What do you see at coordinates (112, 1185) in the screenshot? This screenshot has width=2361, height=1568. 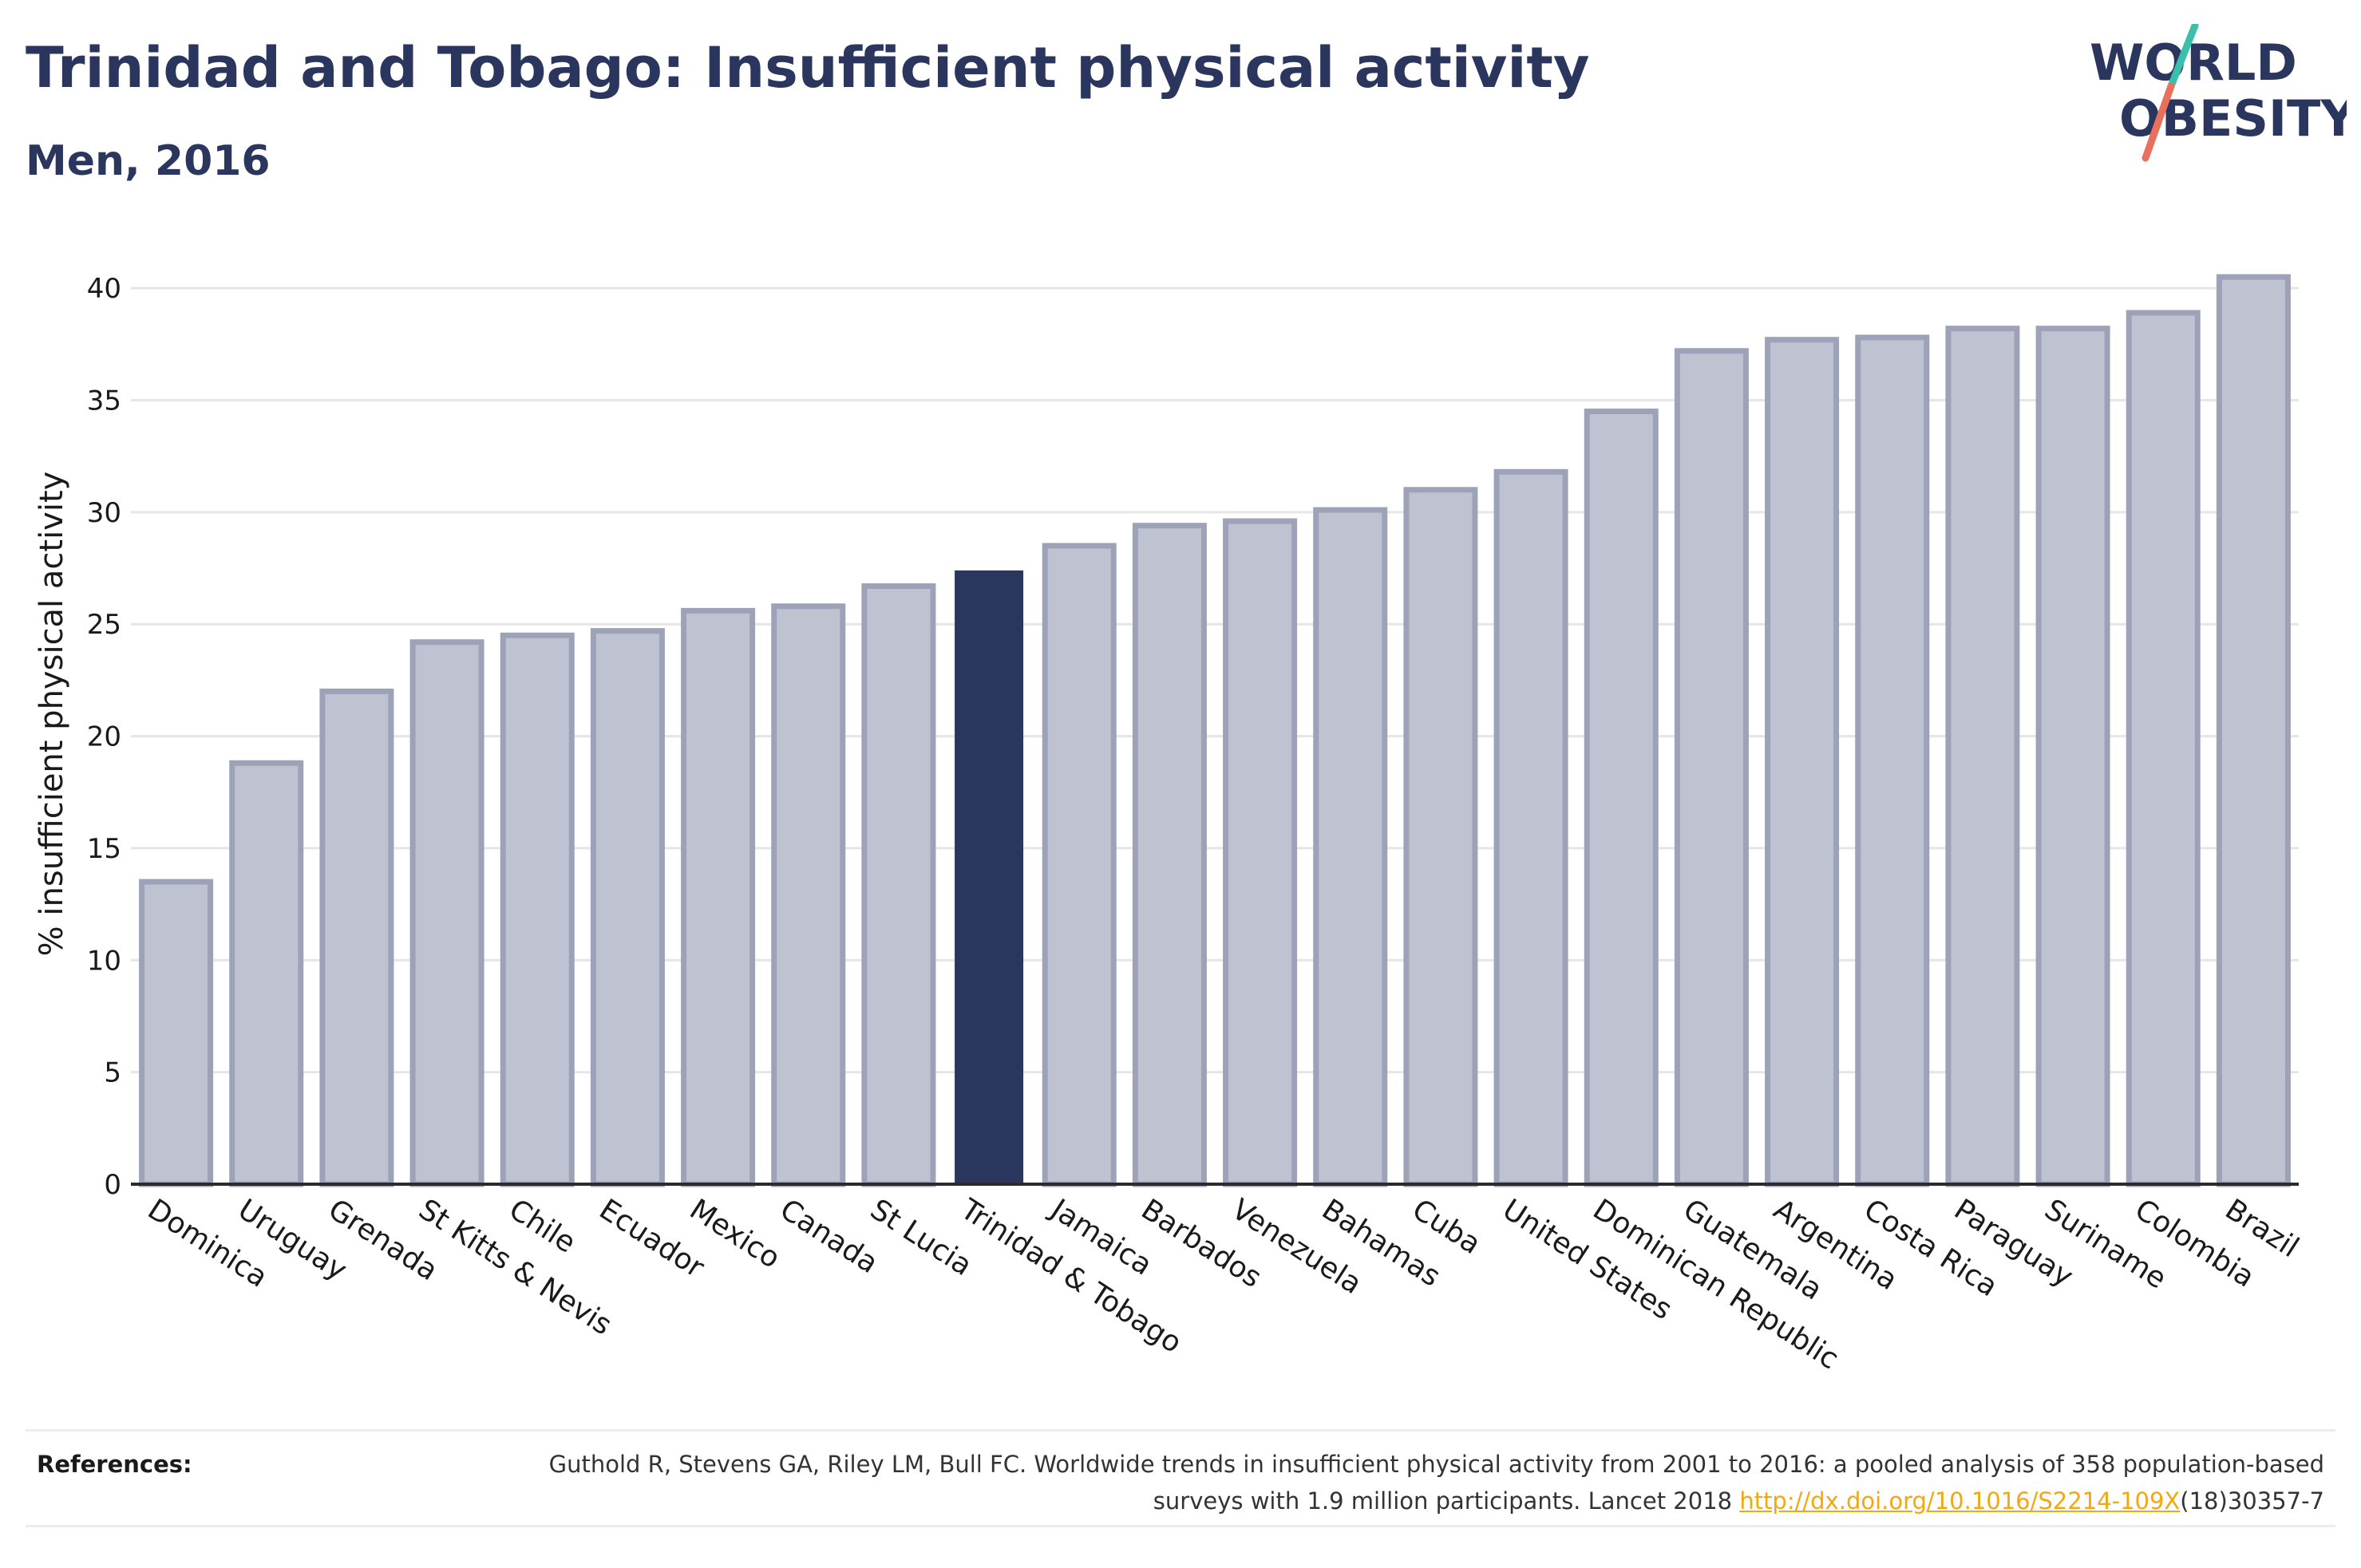 I see `y-tick-label: 0` at bounding box center [112, 1185].